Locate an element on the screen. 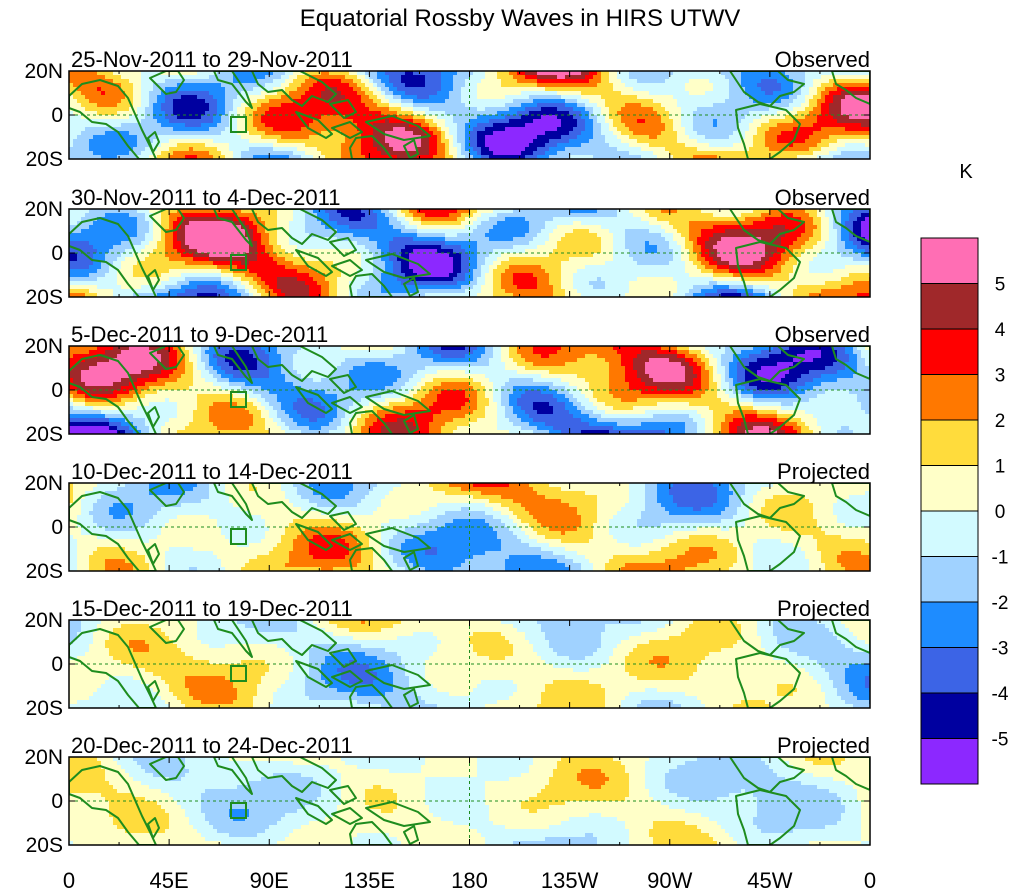 The image size is (1015, 890). colorbar-label: -2 is located at coordinates (1000, 603).